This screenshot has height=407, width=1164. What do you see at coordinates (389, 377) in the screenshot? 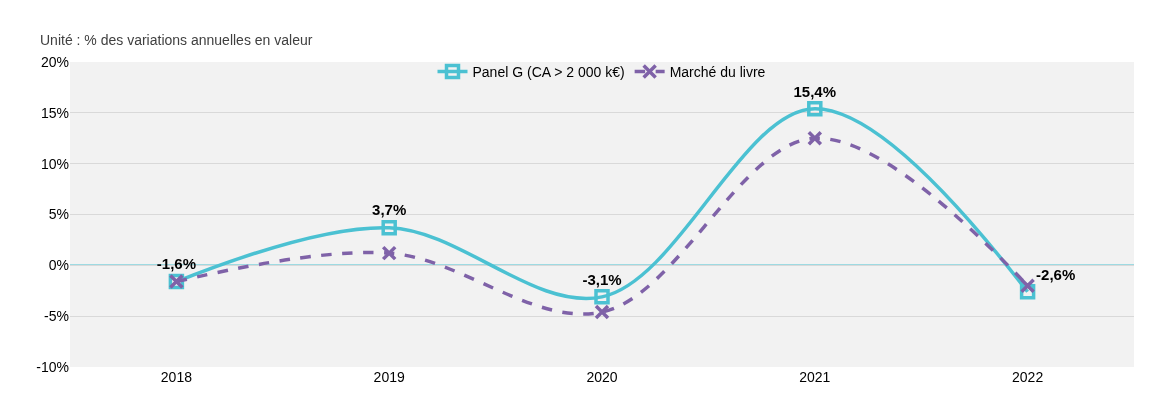
I see `x-tick-label: 2019` at bounding box center [389, 377].